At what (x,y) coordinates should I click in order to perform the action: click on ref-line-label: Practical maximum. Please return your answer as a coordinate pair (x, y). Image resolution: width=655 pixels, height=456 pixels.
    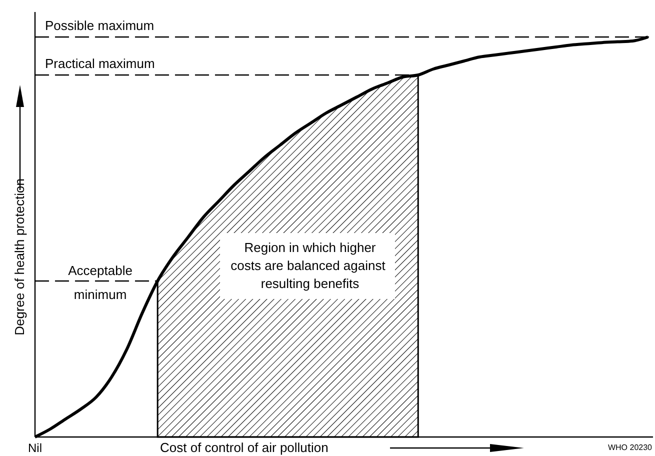
    Looking at the image, I should click on (100, 63).